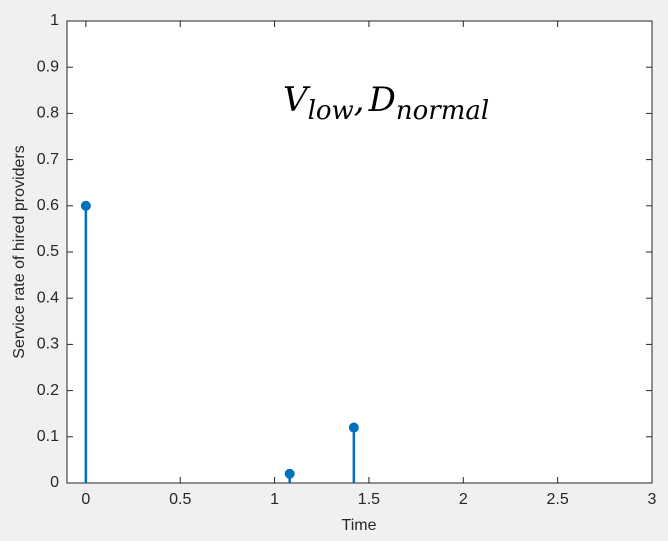 The height and width of the screenshot is (541, 668). Describe the element at coordinates (297, 100) in the screenshot. I see `annotation-part: V` at that location.